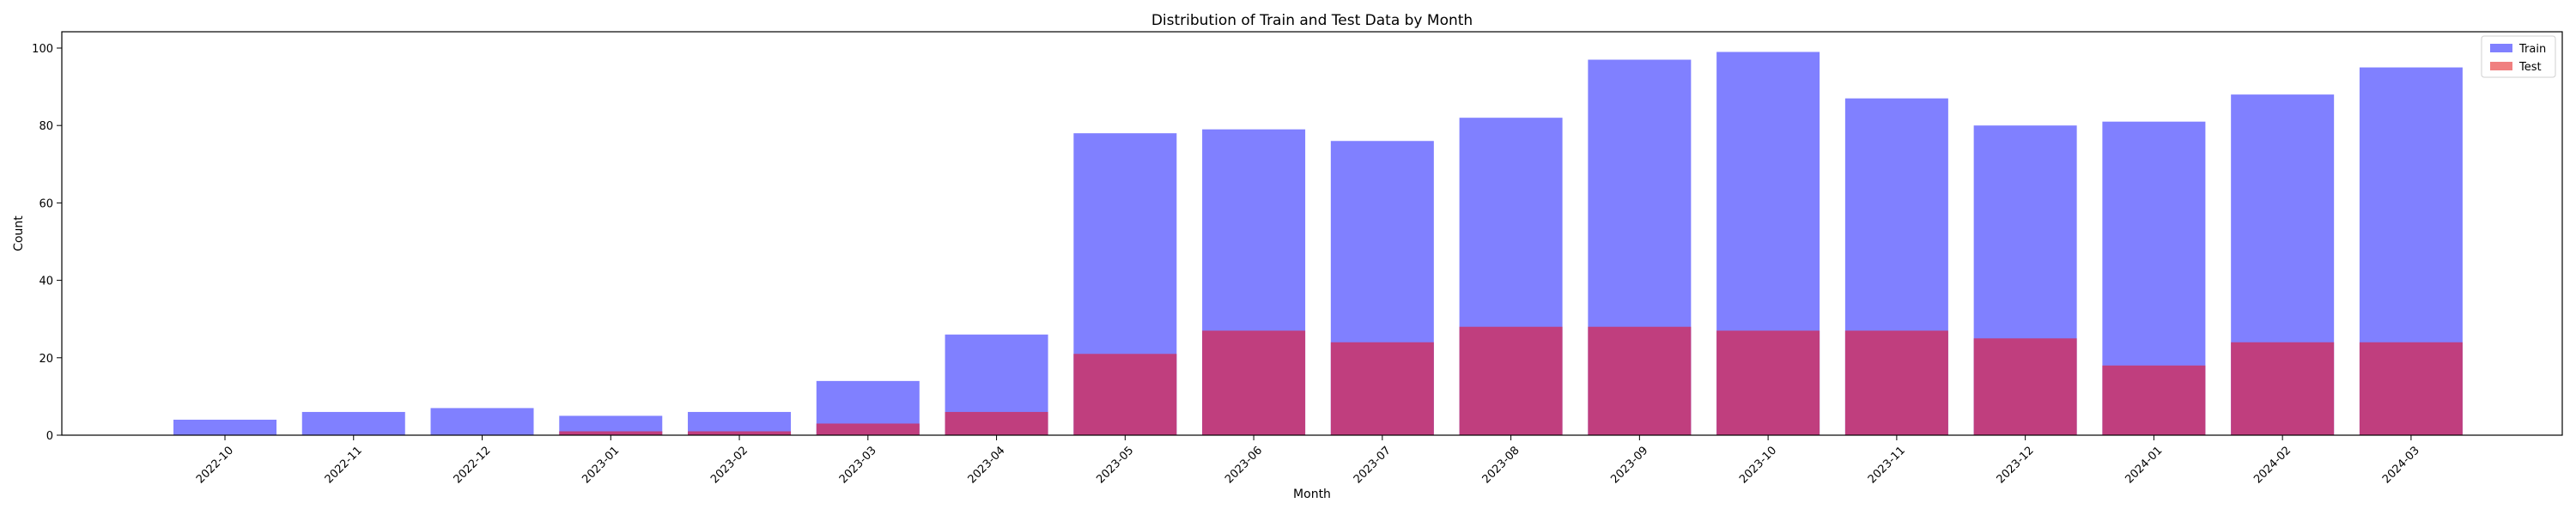 The width and height of the screenshot is (2576, 515). I want to click on legend-swatch-train, so click(2501, 48).